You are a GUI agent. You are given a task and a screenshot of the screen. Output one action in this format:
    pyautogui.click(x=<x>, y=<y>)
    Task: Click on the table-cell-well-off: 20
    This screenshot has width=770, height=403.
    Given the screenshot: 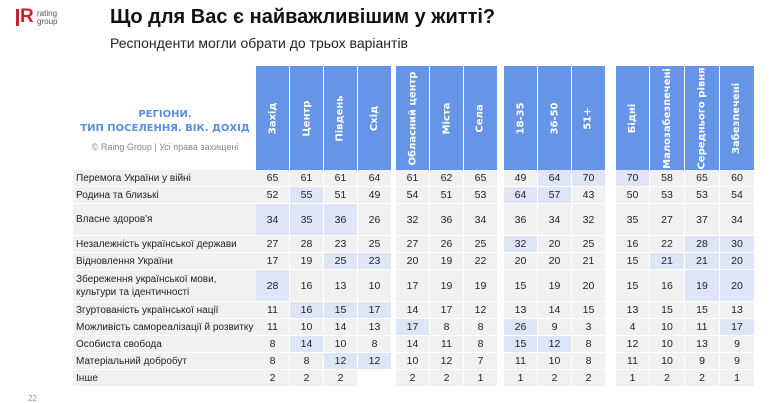 What is the action you would take?
    pyautogui.click(x=737, y=261)
    